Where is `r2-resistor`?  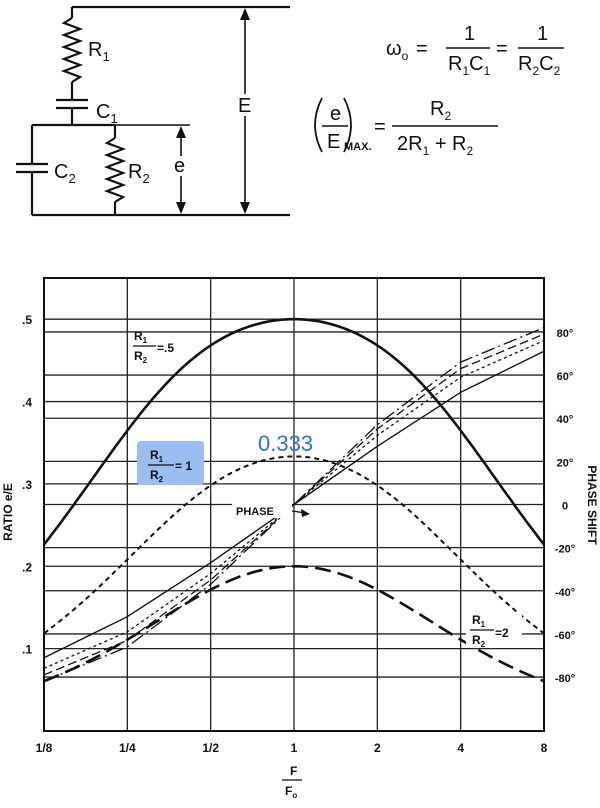 r2-resistor is located at coordinates (115, 170).